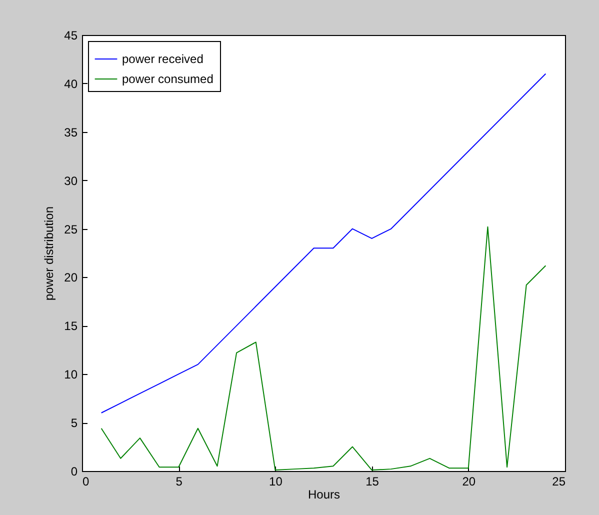 The image size is (599, 515). Describe the element at coordinates (276, 481) in the screenshot. I see `x-tick-label: 10` at that location.